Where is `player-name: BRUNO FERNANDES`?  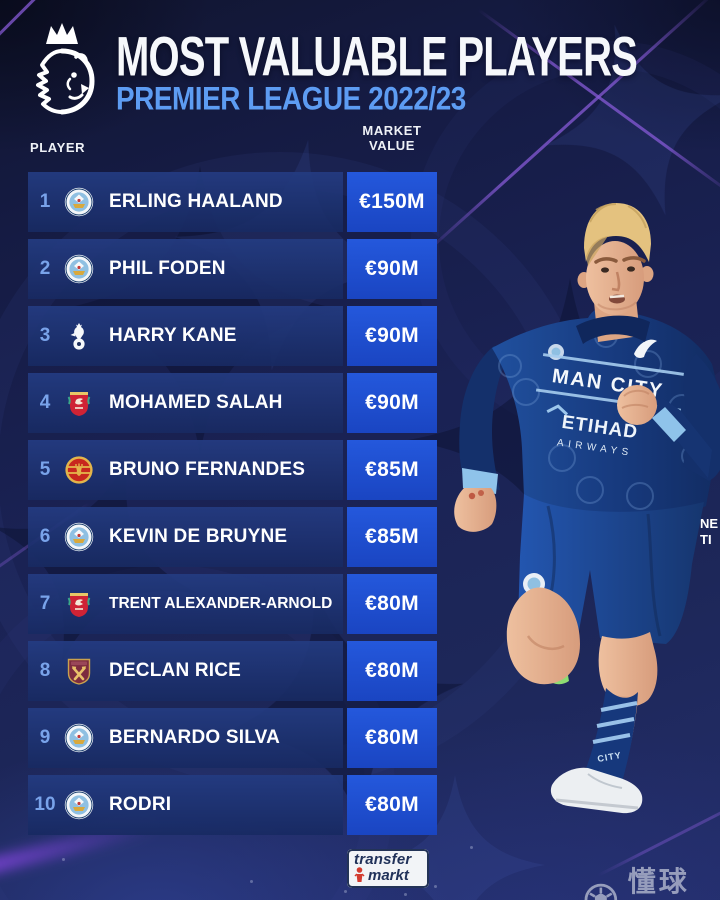
player-name: BRUNO FERNANDES is located at coordinates (207, 469).